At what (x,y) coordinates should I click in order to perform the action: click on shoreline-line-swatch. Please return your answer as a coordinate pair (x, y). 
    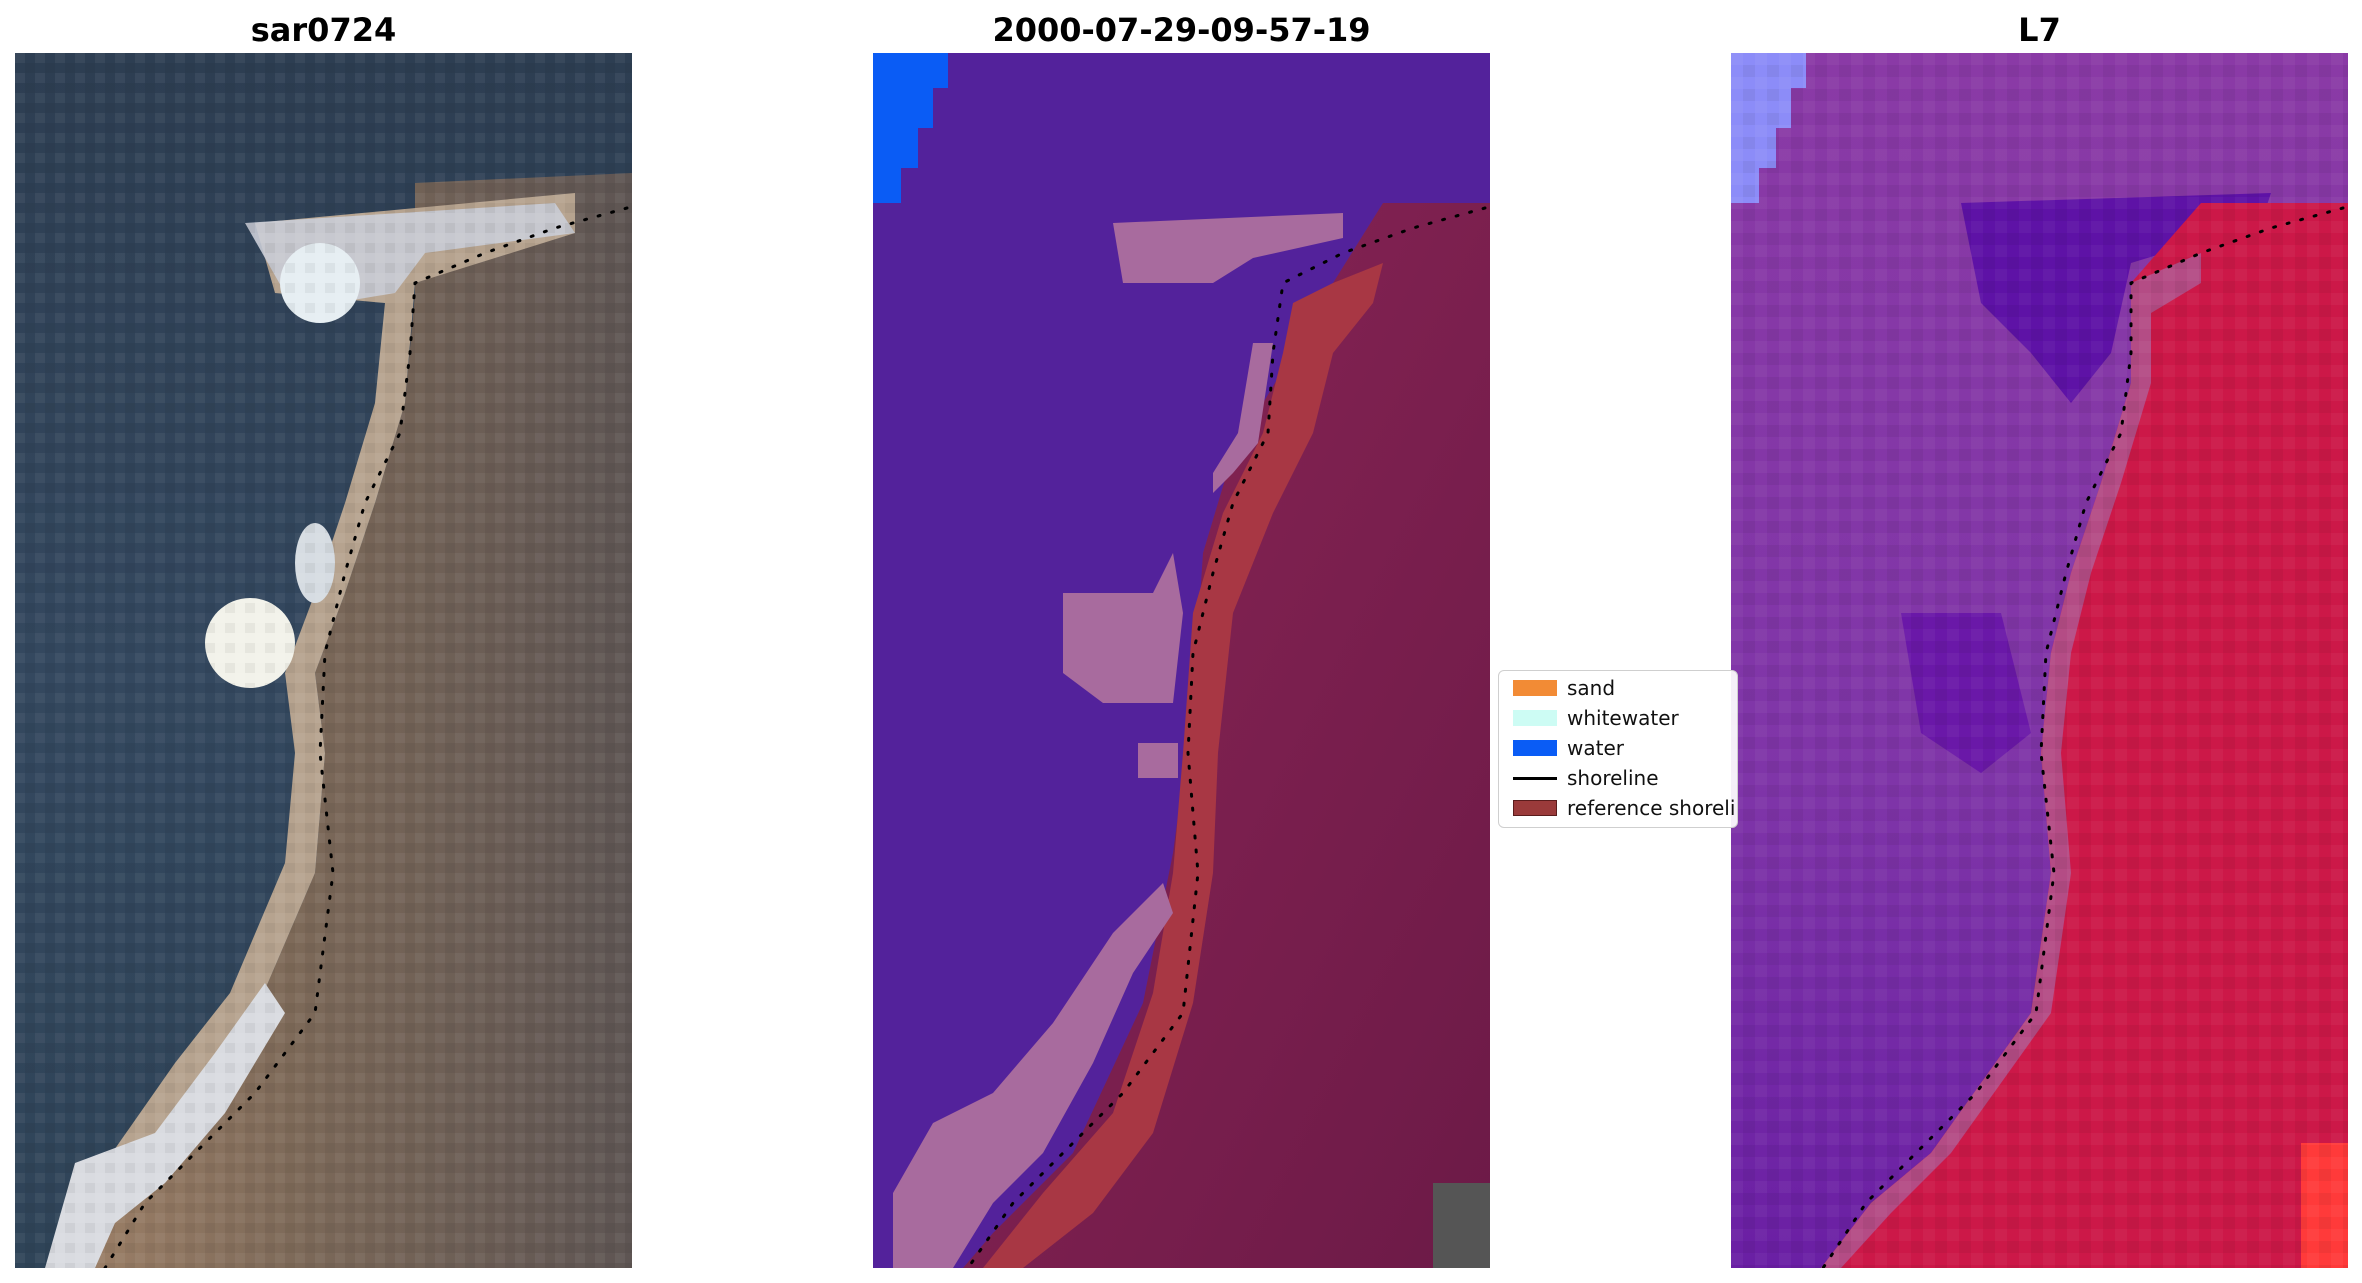
    Looking at the image, I should click on (1535, 778).